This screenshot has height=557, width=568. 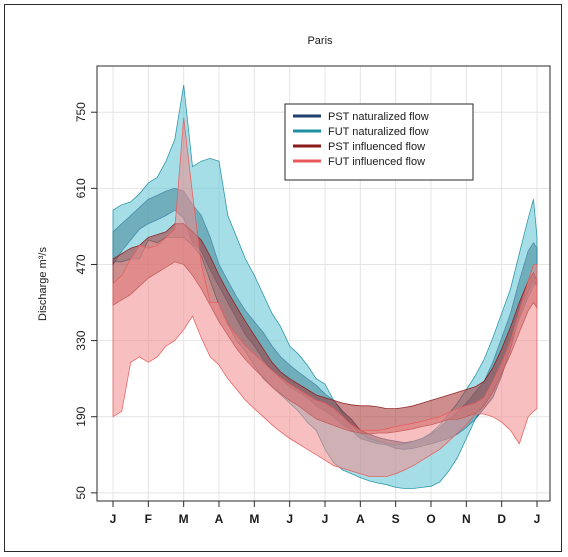 I want to click on y-tick-label: 330, so click(x=81, y=340).